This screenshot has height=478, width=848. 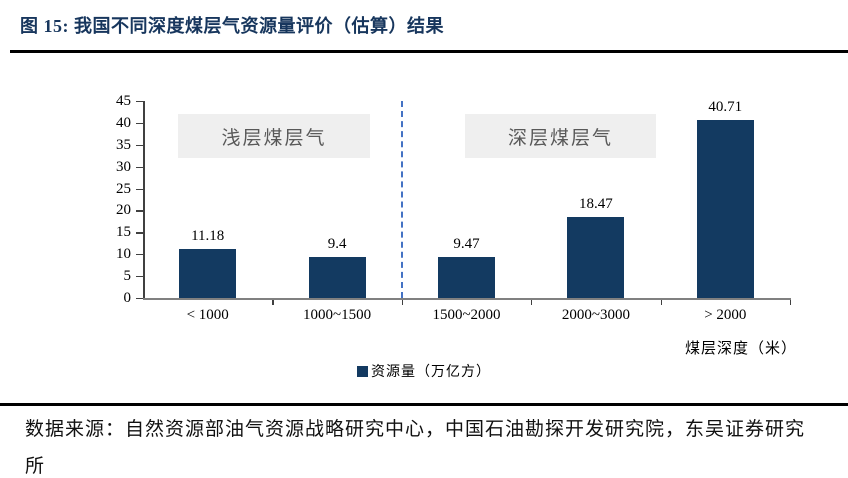 What do you see at coordinates (274, 136) in the screenshot?
I see `region-label: 浅层煤层气` at bounding box center [274, 136].